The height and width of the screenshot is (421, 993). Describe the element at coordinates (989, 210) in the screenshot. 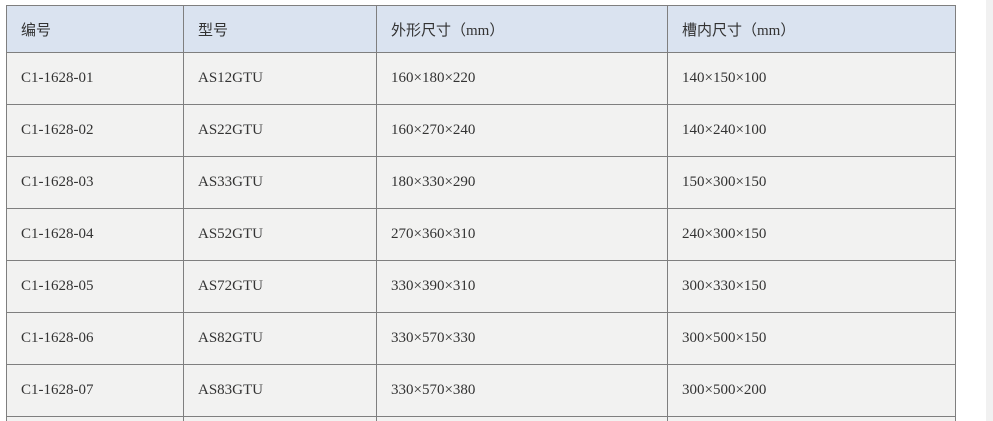

I see `scrollbar-track` at that location.